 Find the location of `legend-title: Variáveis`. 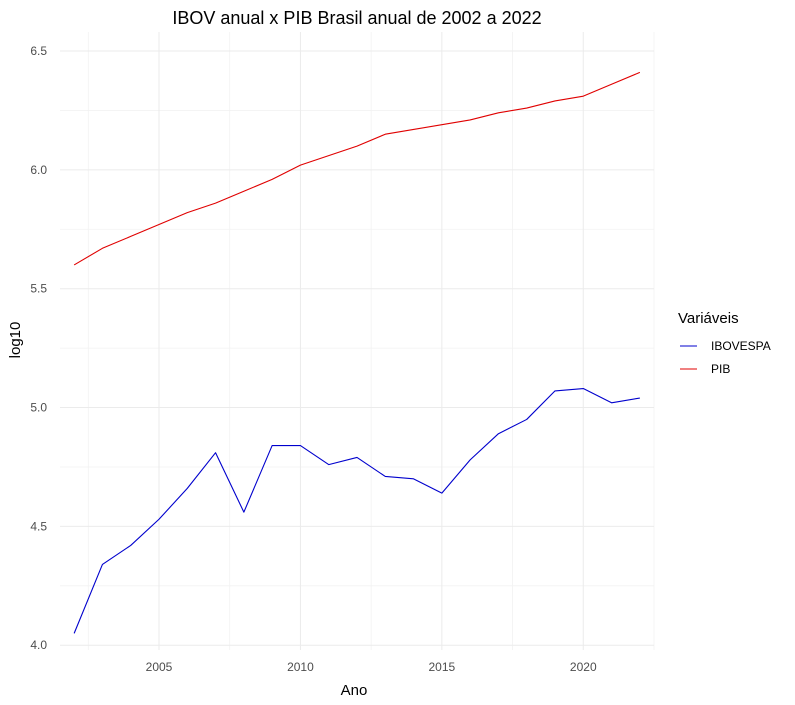

legend-title: Variáveis is located at coordinates (708, 318).